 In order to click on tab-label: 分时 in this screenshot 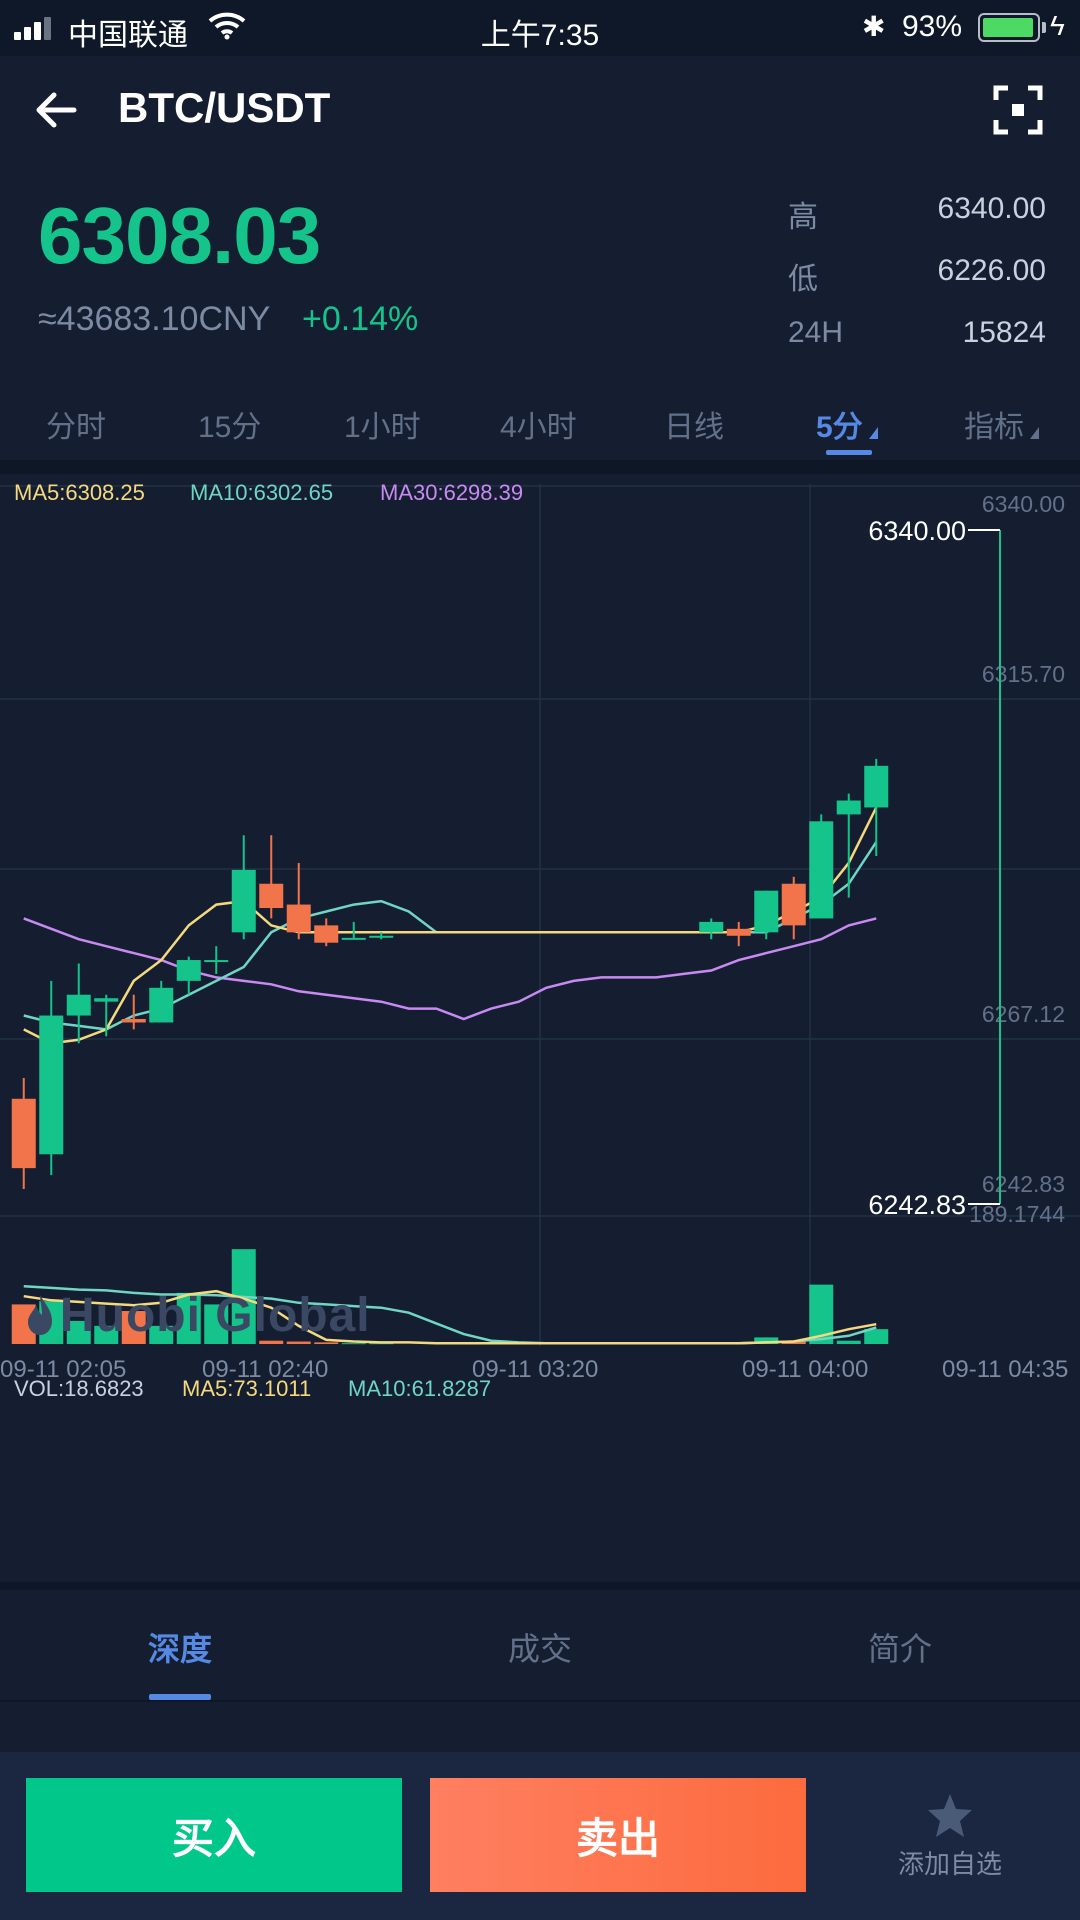, I will do `click(76, 427)`.